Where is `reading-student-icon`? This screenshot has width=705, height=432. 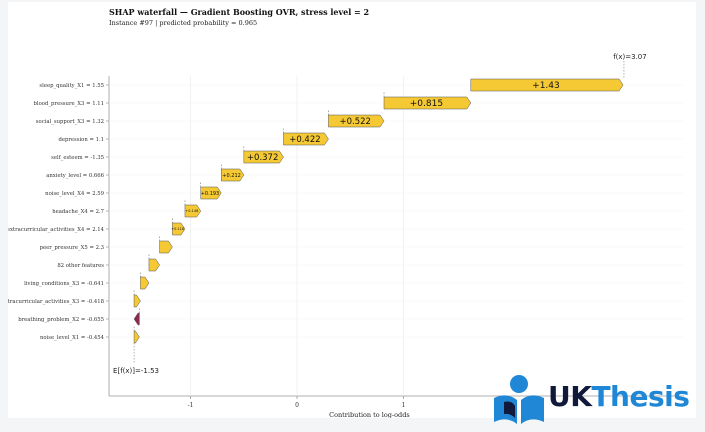 reading-student-icon is located at coordinates (519, 399).